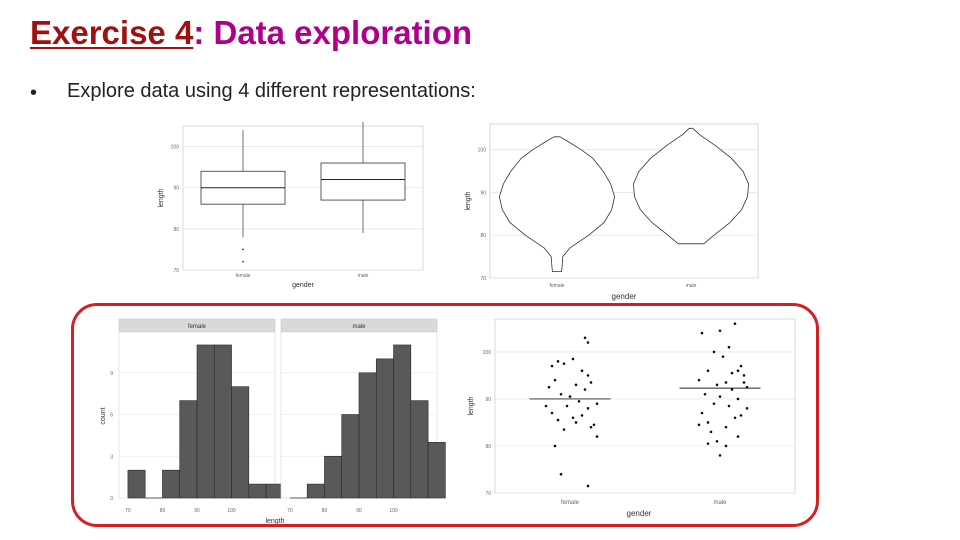  Describe the element at coordinates (175, 148) in the screenshot. I see `y-tick-label: 100` at that location.